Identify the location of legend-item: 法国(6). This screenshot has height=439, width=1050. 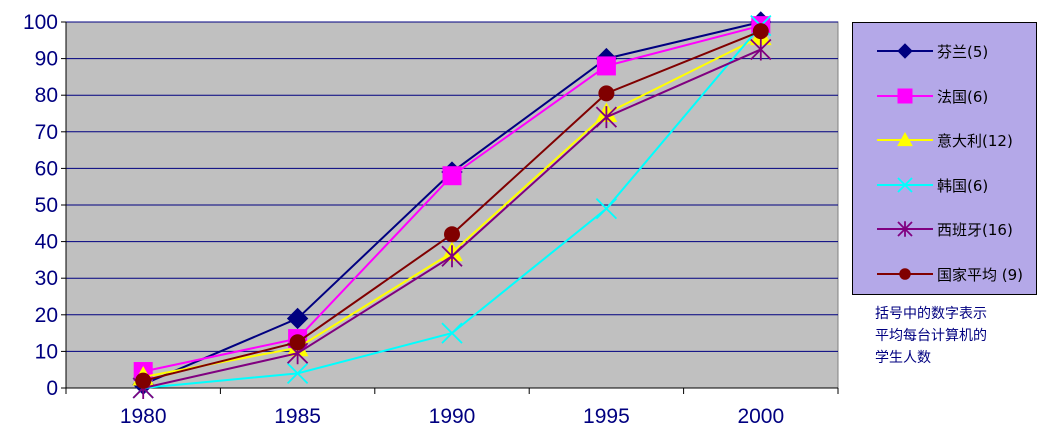
(945, 96).